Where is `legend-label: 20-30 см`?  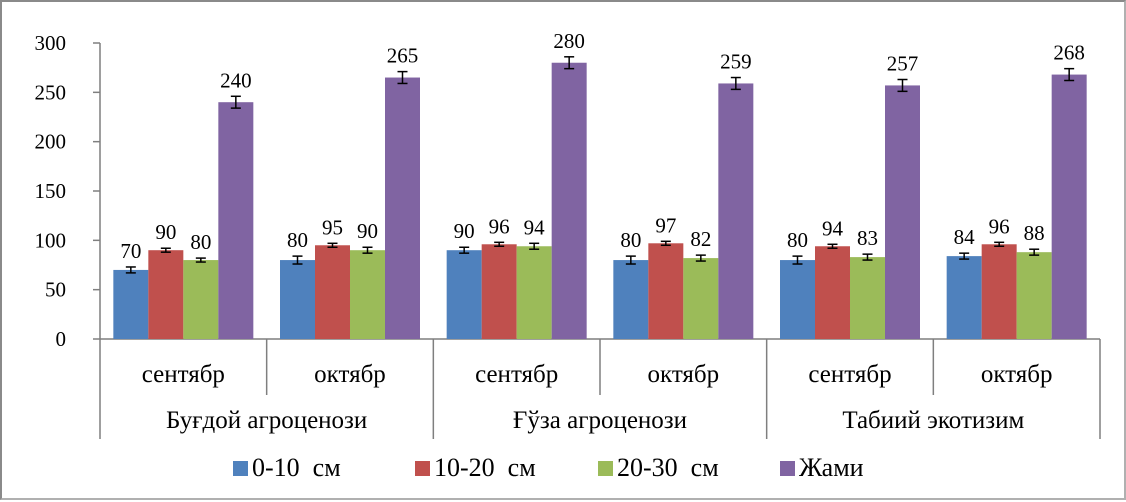
legend-label: 20-30 см is located at coordinates (668, 467).